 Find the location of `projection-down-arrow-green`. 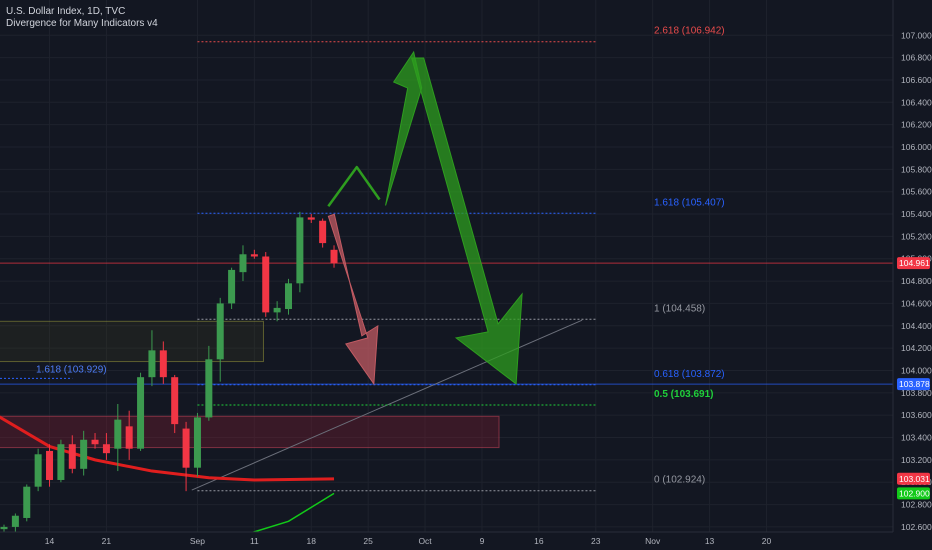

projection-down-arrow-green is located at coordinates (467, 221).